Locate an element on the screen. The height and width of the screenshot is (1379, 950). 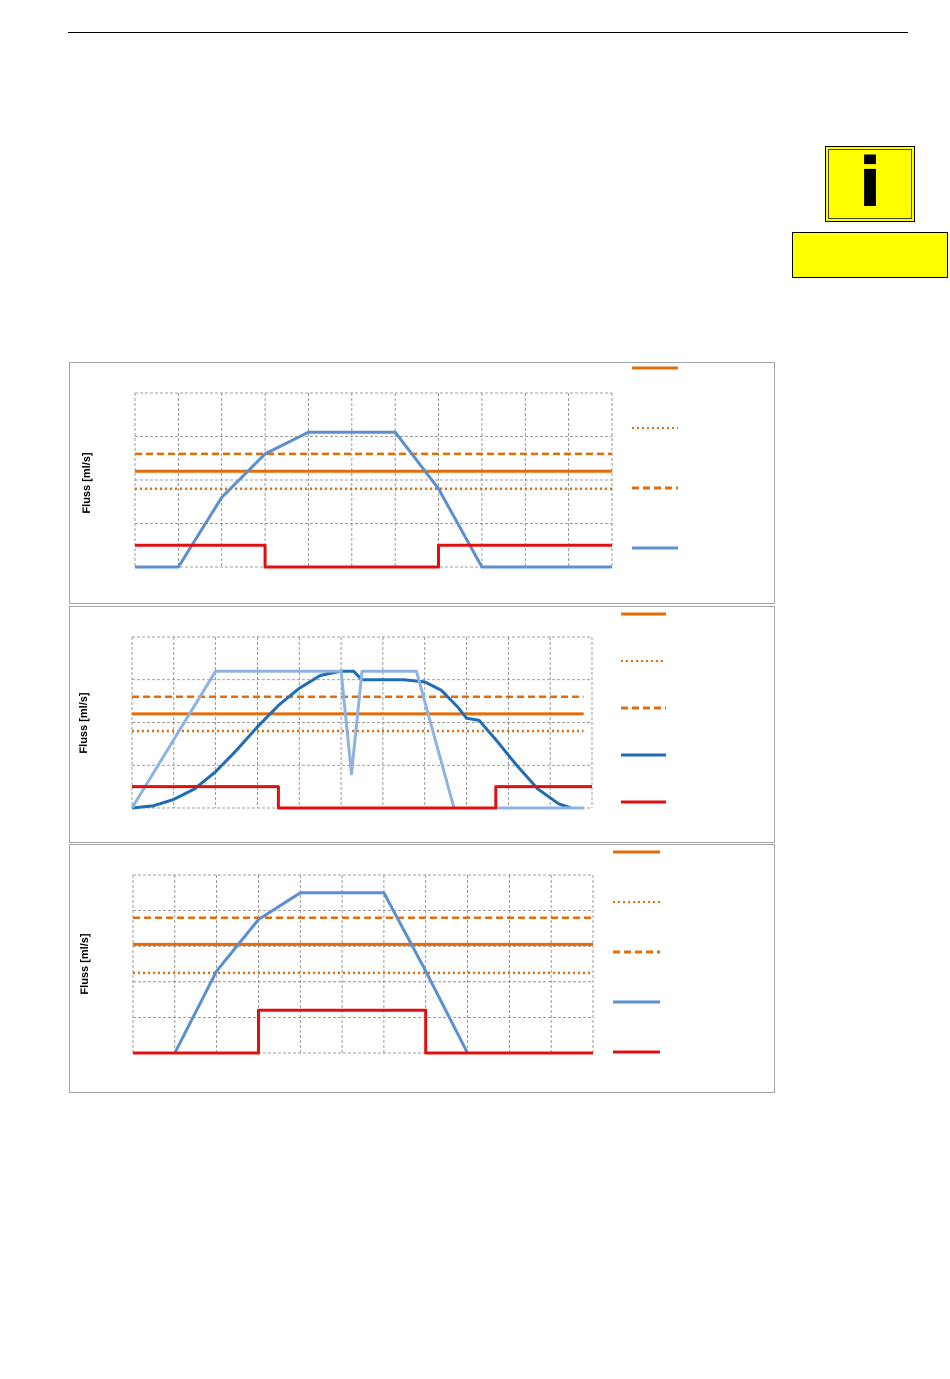
info-icon: i is located at coordinates (870, 183).